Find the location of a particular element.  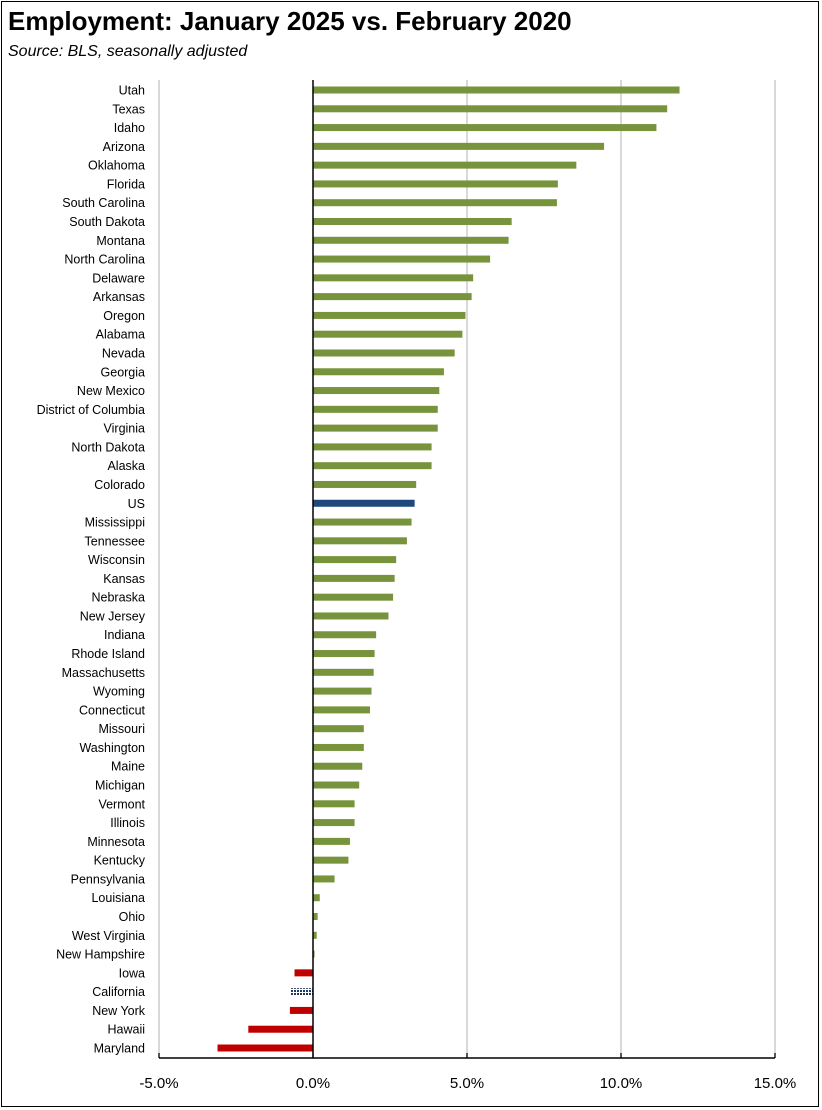

category-label: Nebraska is located at coordinates (119, 598).